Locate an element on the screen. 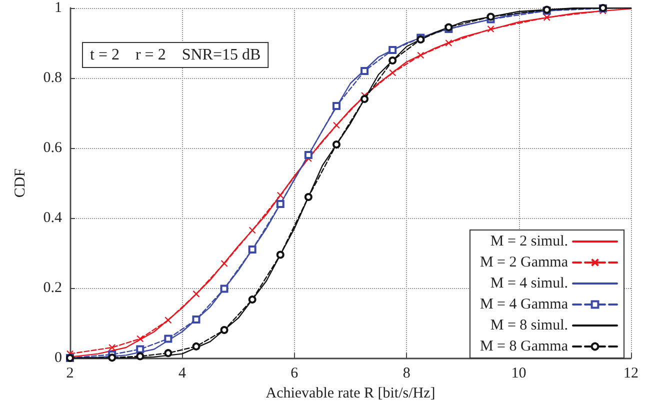 The image size is (647, 418). y-tick-label: 0 is located at coordinates (58, 358).